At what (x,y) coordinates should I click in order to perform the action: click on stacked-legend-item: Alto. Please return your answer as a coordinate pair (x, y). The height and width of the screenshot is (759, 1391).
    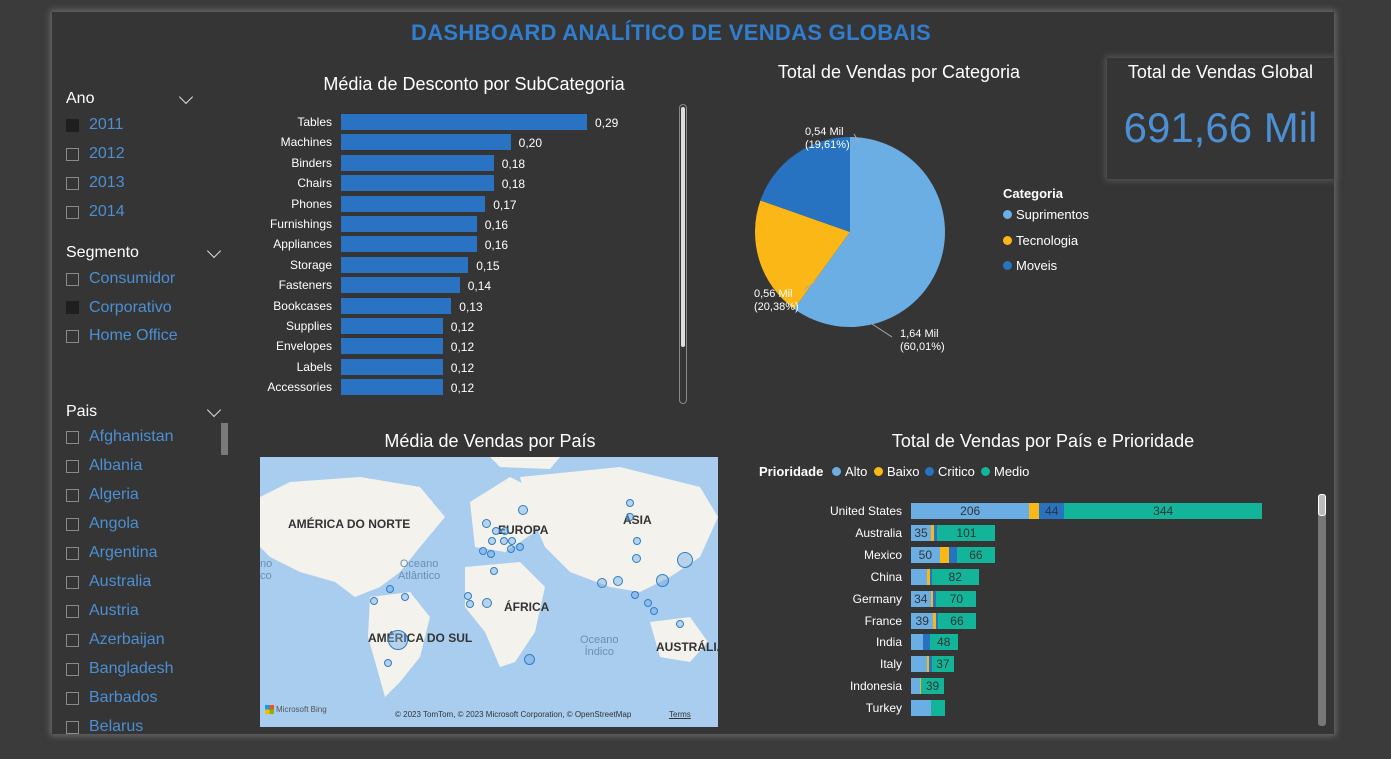
    Looking at the image, I should click on (849, 471).